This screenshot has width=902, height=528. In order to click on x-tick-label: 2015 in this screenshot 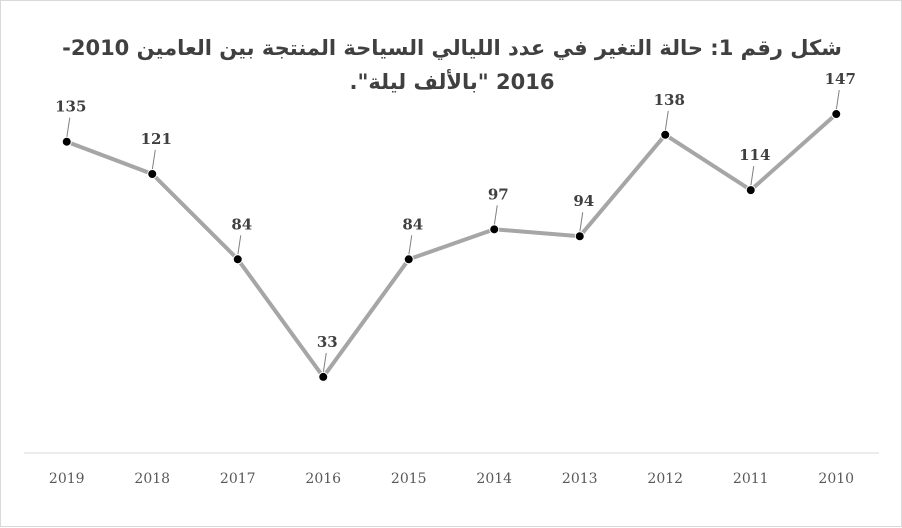, I will do `click(409, 479)`.